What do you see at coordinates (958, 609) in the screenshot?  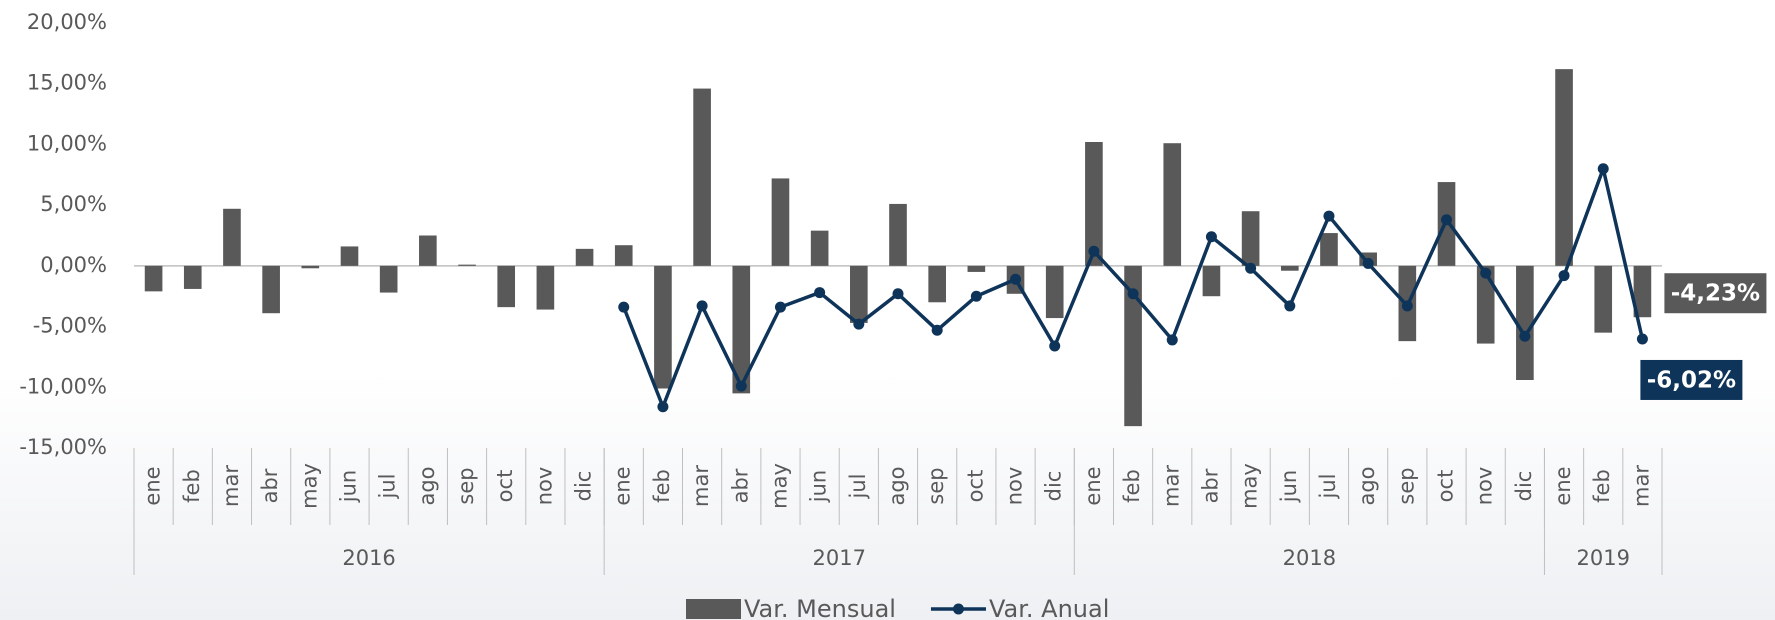 I see `legend-swatch-marker` at bounding box center [958, 609].